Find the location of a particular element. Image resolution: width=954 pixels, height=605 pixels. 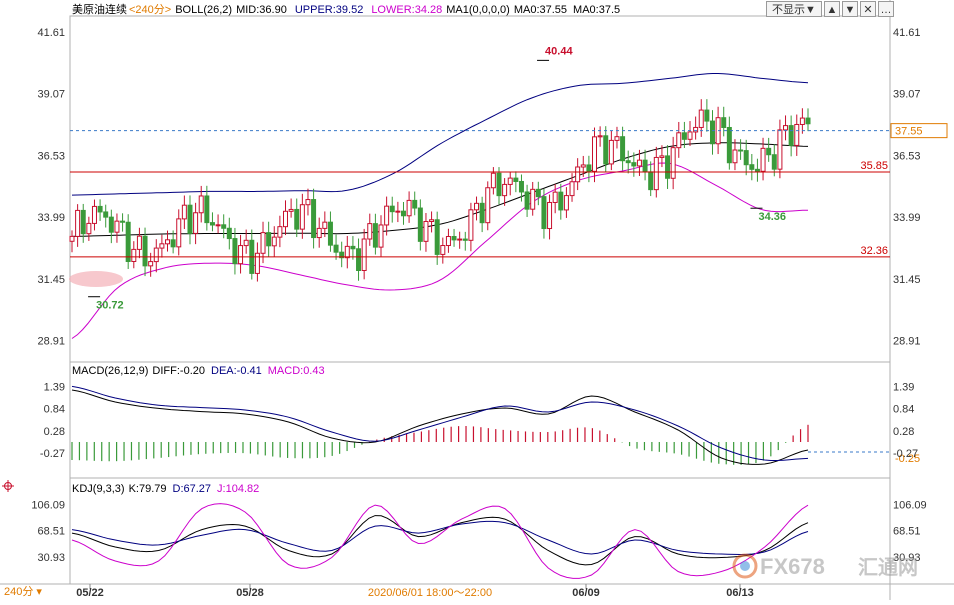

period-button: 240分 ▾ is located at coordinates (24, 592).